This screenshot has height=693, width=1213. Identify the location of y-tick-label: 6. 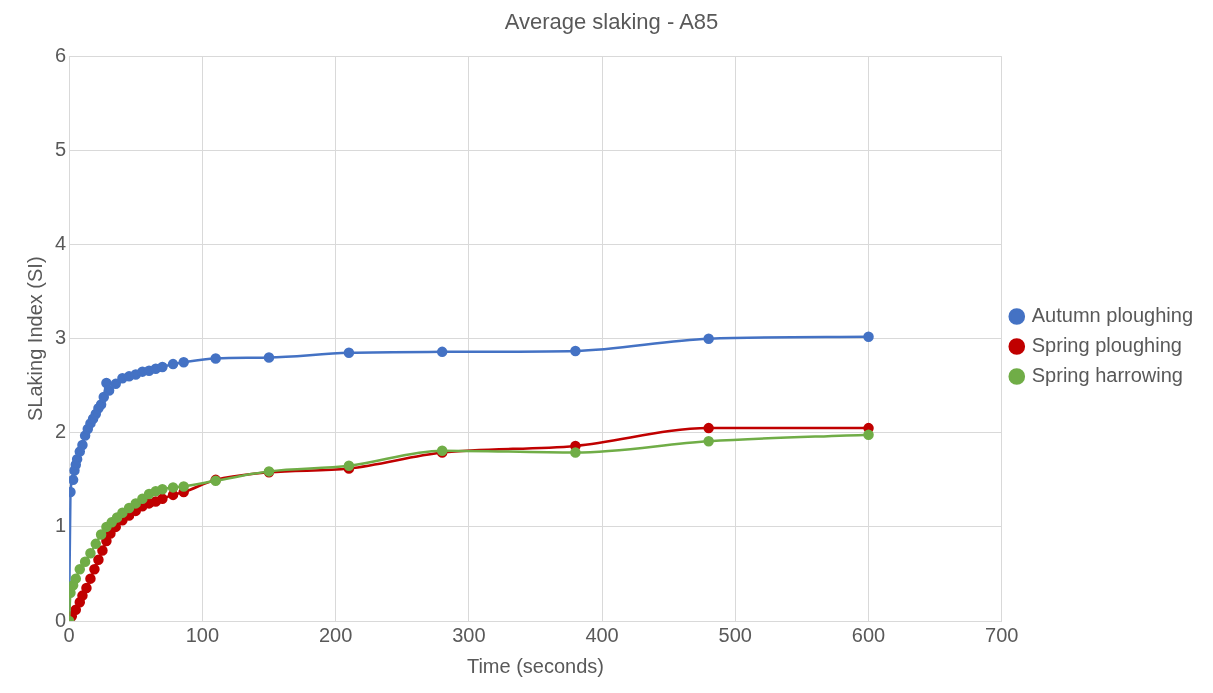
(61, 54).